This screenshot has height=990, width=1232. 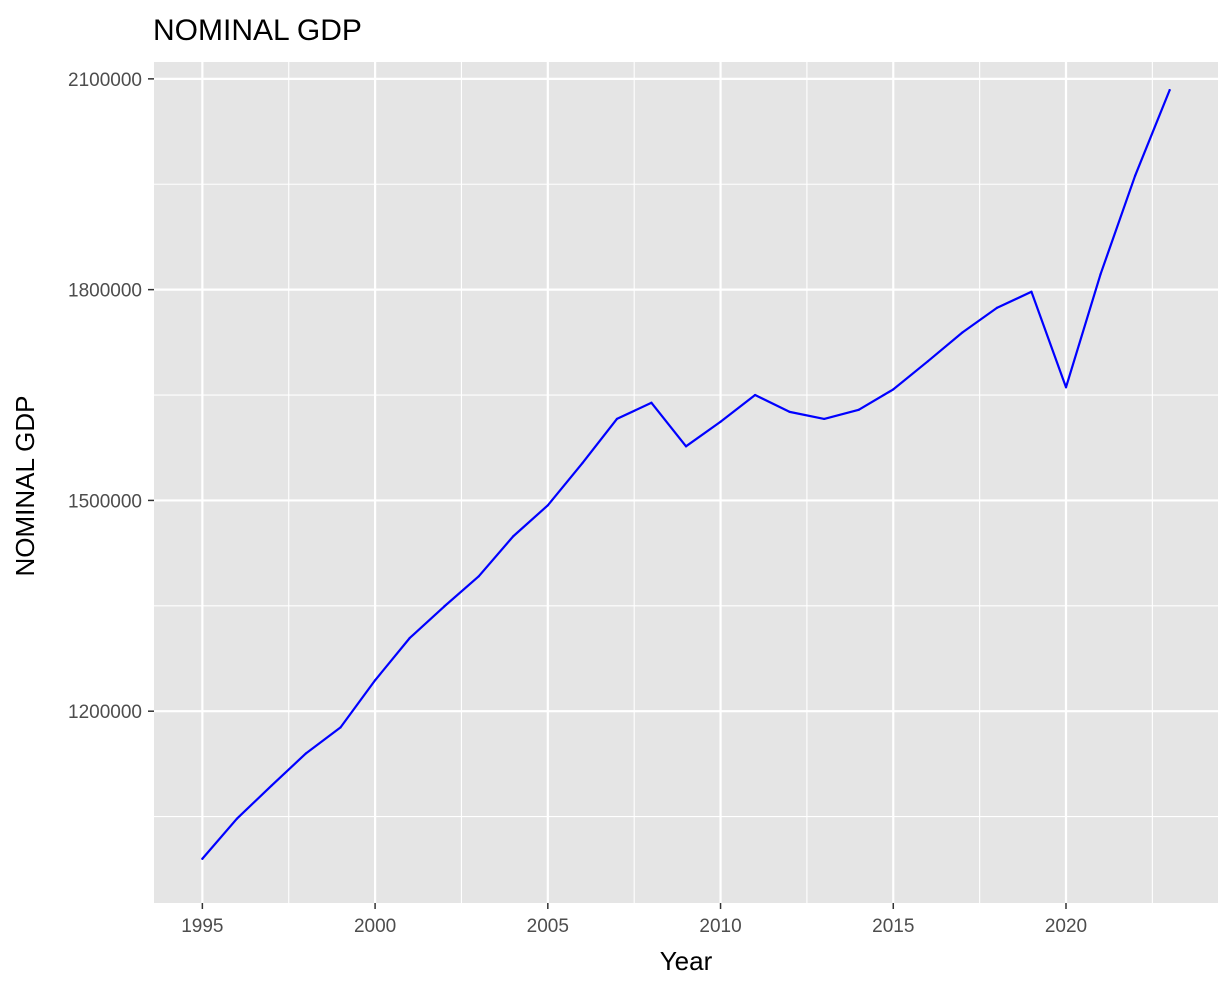 What do you see at coordinates (105, 291) in the screenshot?
I see `y-tick-label: 1800000` at bounding box center [105, 291].